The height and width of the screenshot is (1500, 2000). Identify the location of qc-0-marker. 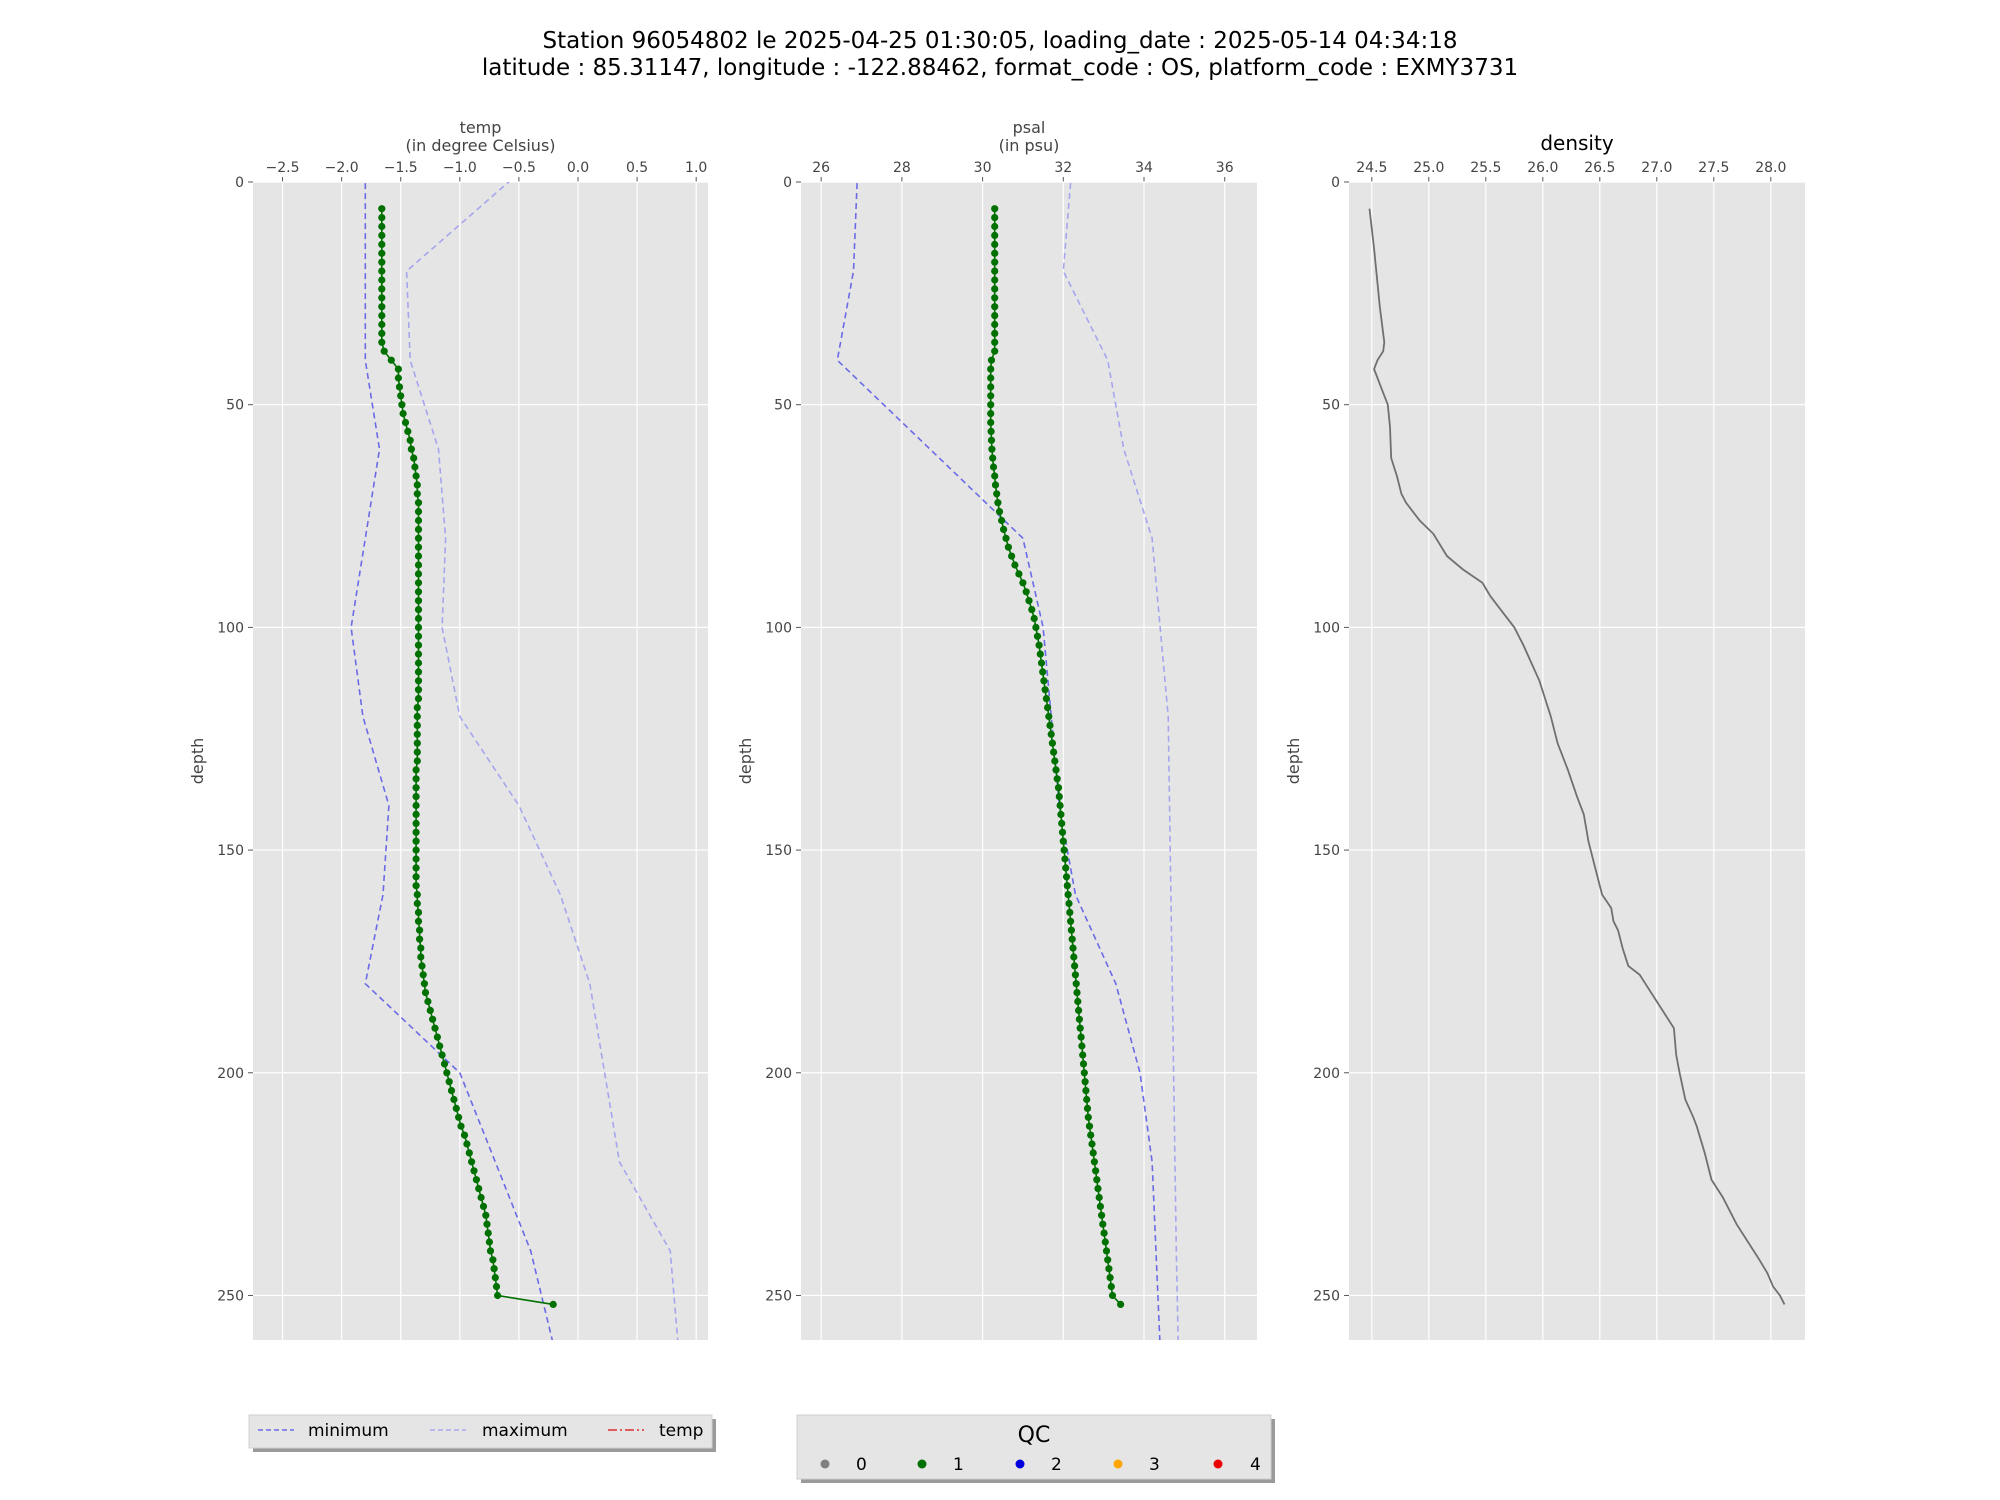
(825, 1464).